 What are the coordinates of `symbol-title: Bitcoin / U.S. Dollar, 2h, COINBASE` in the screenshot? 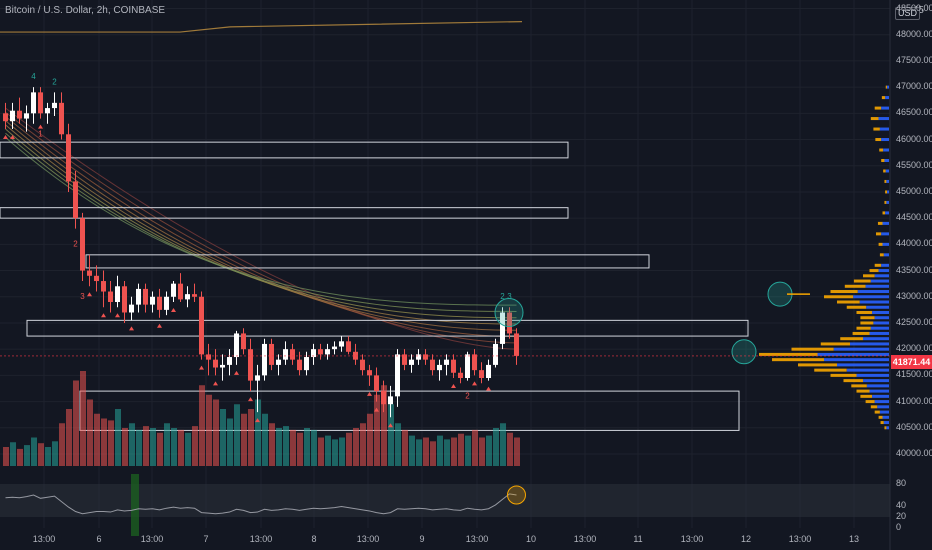 It's located at (85, 10).